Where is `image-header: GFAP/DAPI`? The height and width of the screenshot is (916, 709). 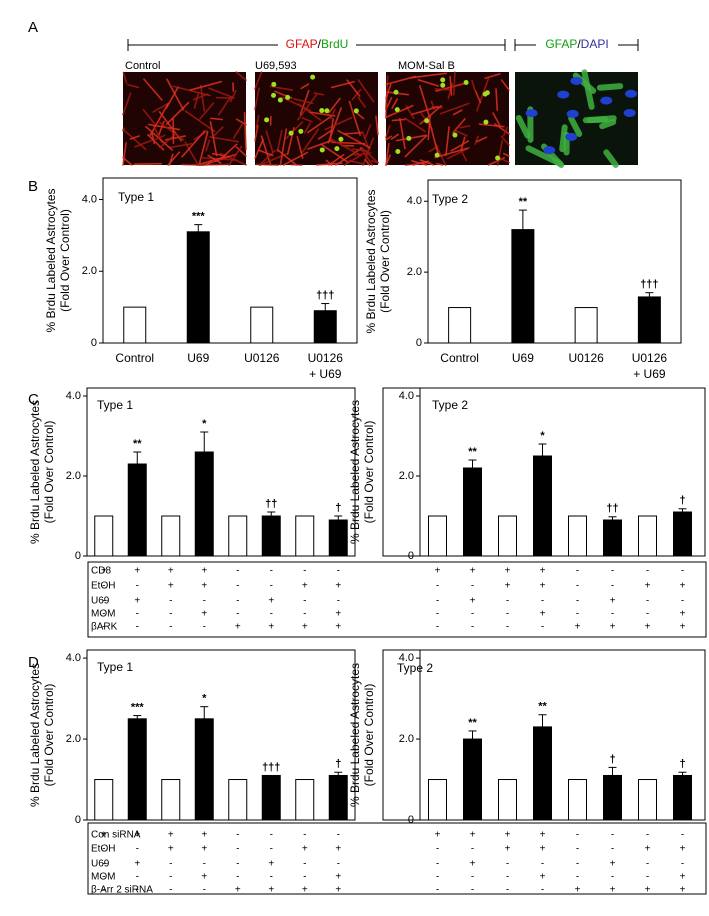
image-header: GFAP/DAPI is located at coordinates (576, 44).